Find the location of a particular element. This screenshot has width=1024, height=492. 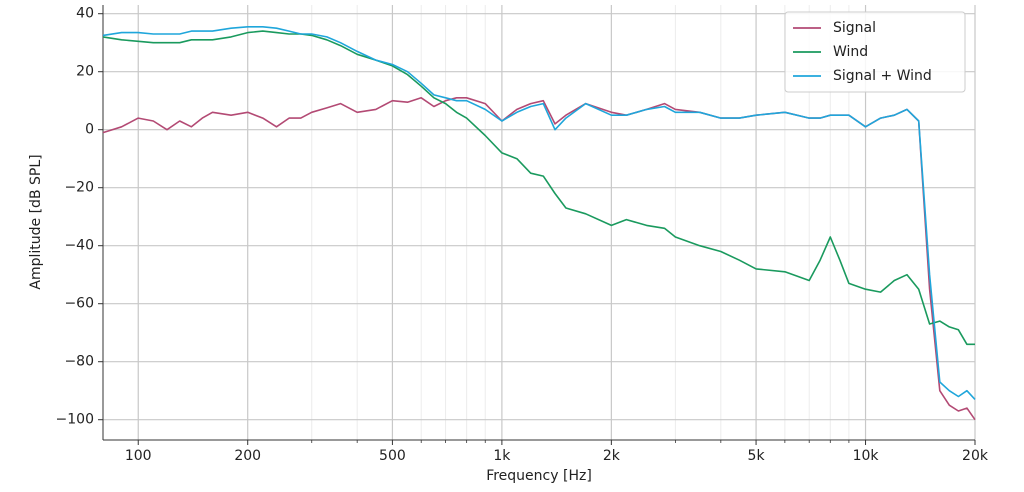

x-tick-label: 500 is located at coordinates (392, 456).